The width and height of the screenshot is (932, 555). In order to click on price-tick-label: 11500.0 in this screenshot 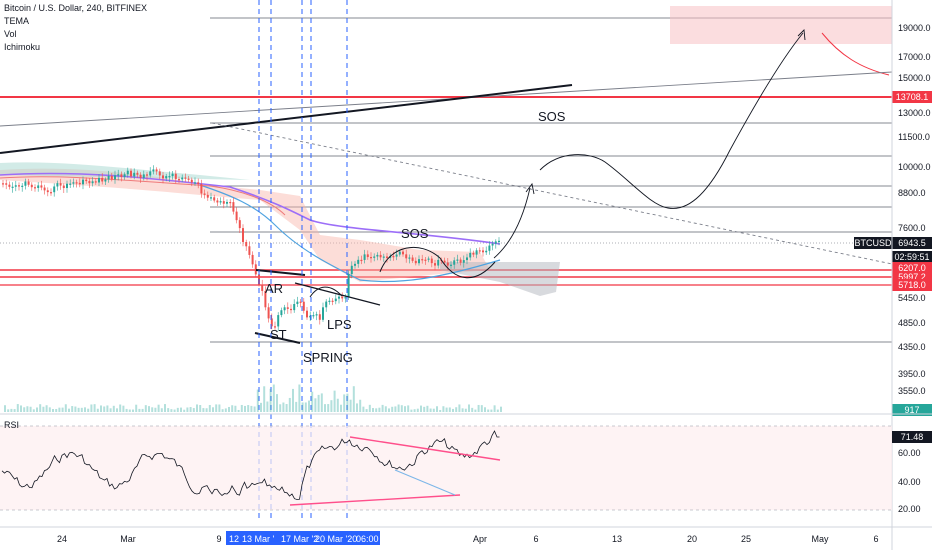, I will do `click(914, 137)`.